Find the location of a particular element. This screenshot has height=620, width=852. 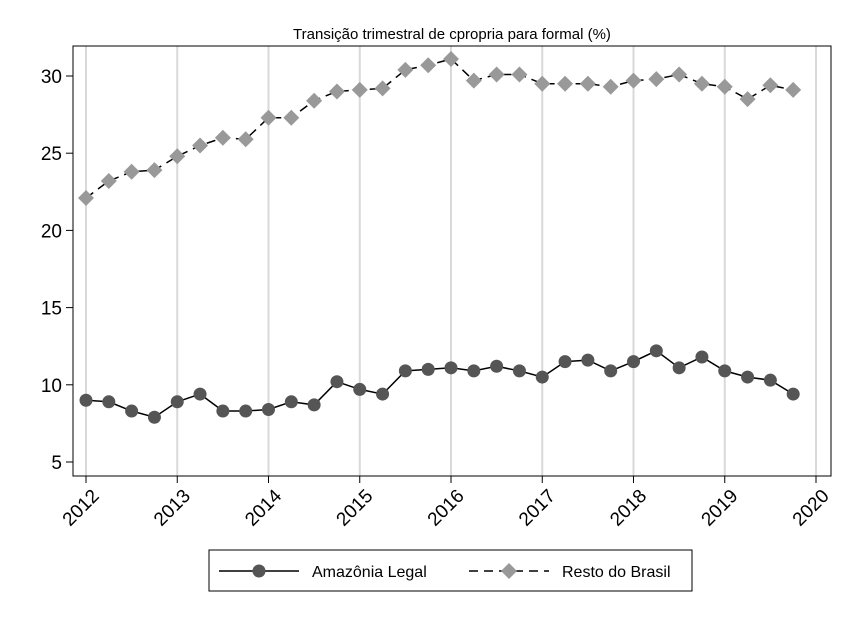

y-tick-label-15: 15 is located at coordinates (51, 309).